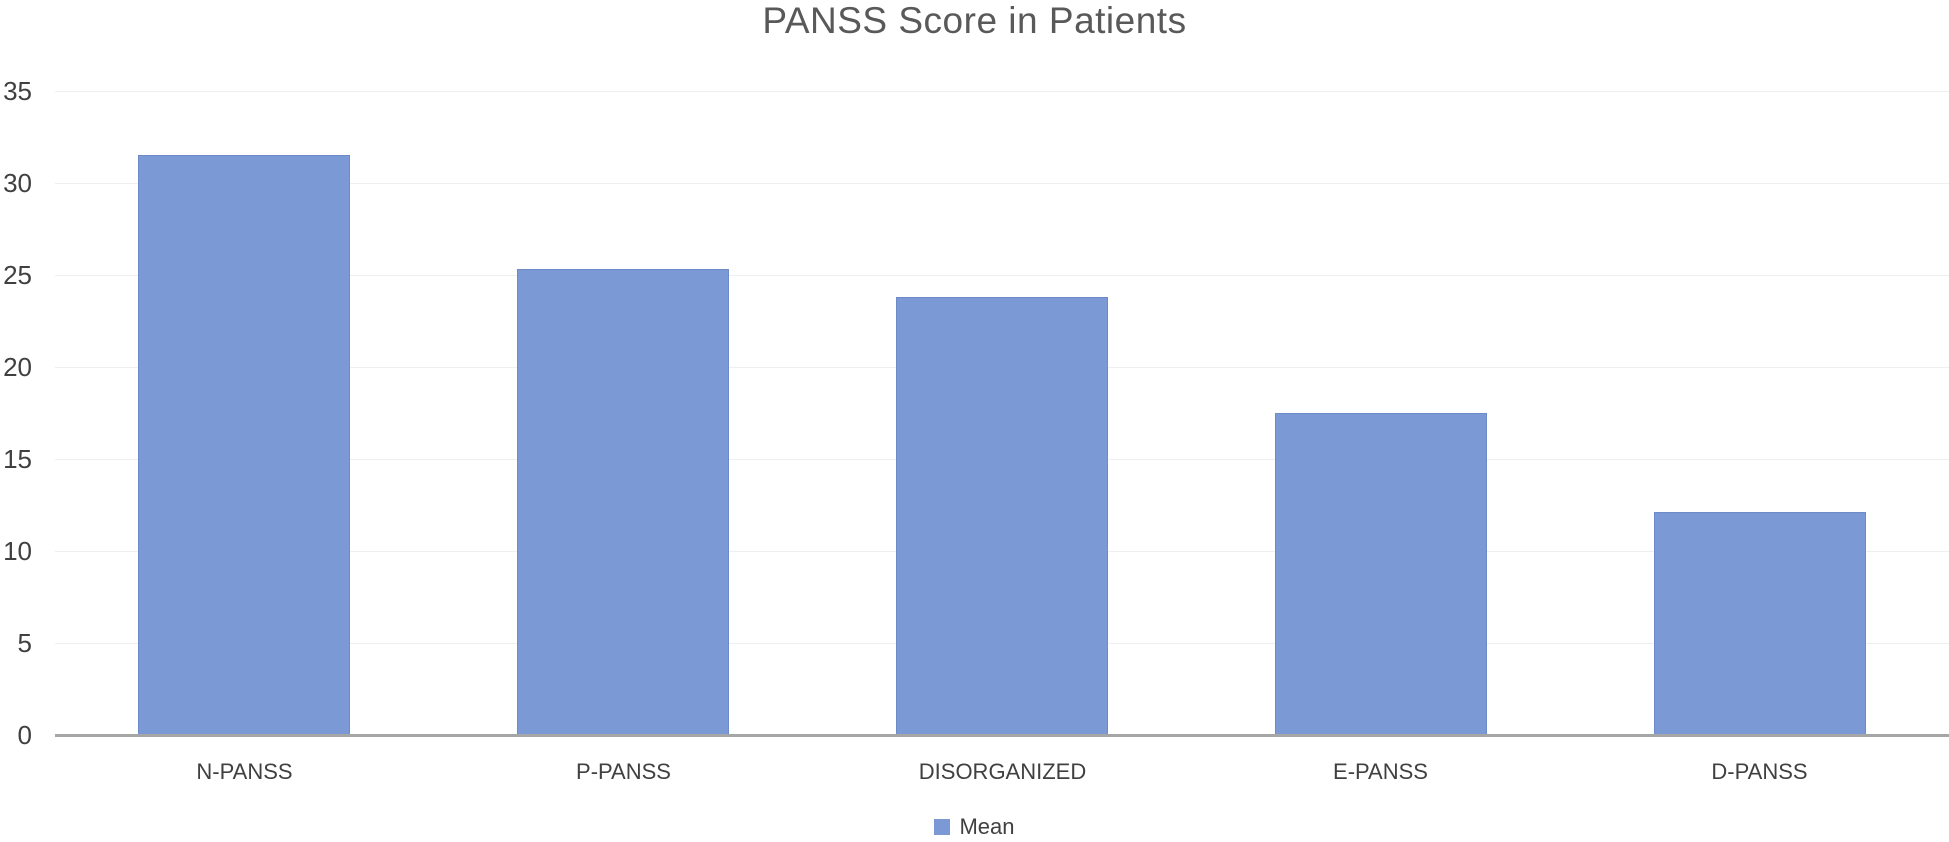 This screenshot has width=1949, height=842. Describe the element at coordinates (1760, 623) in the screenshot. I see `bar-d-panss` at that location.